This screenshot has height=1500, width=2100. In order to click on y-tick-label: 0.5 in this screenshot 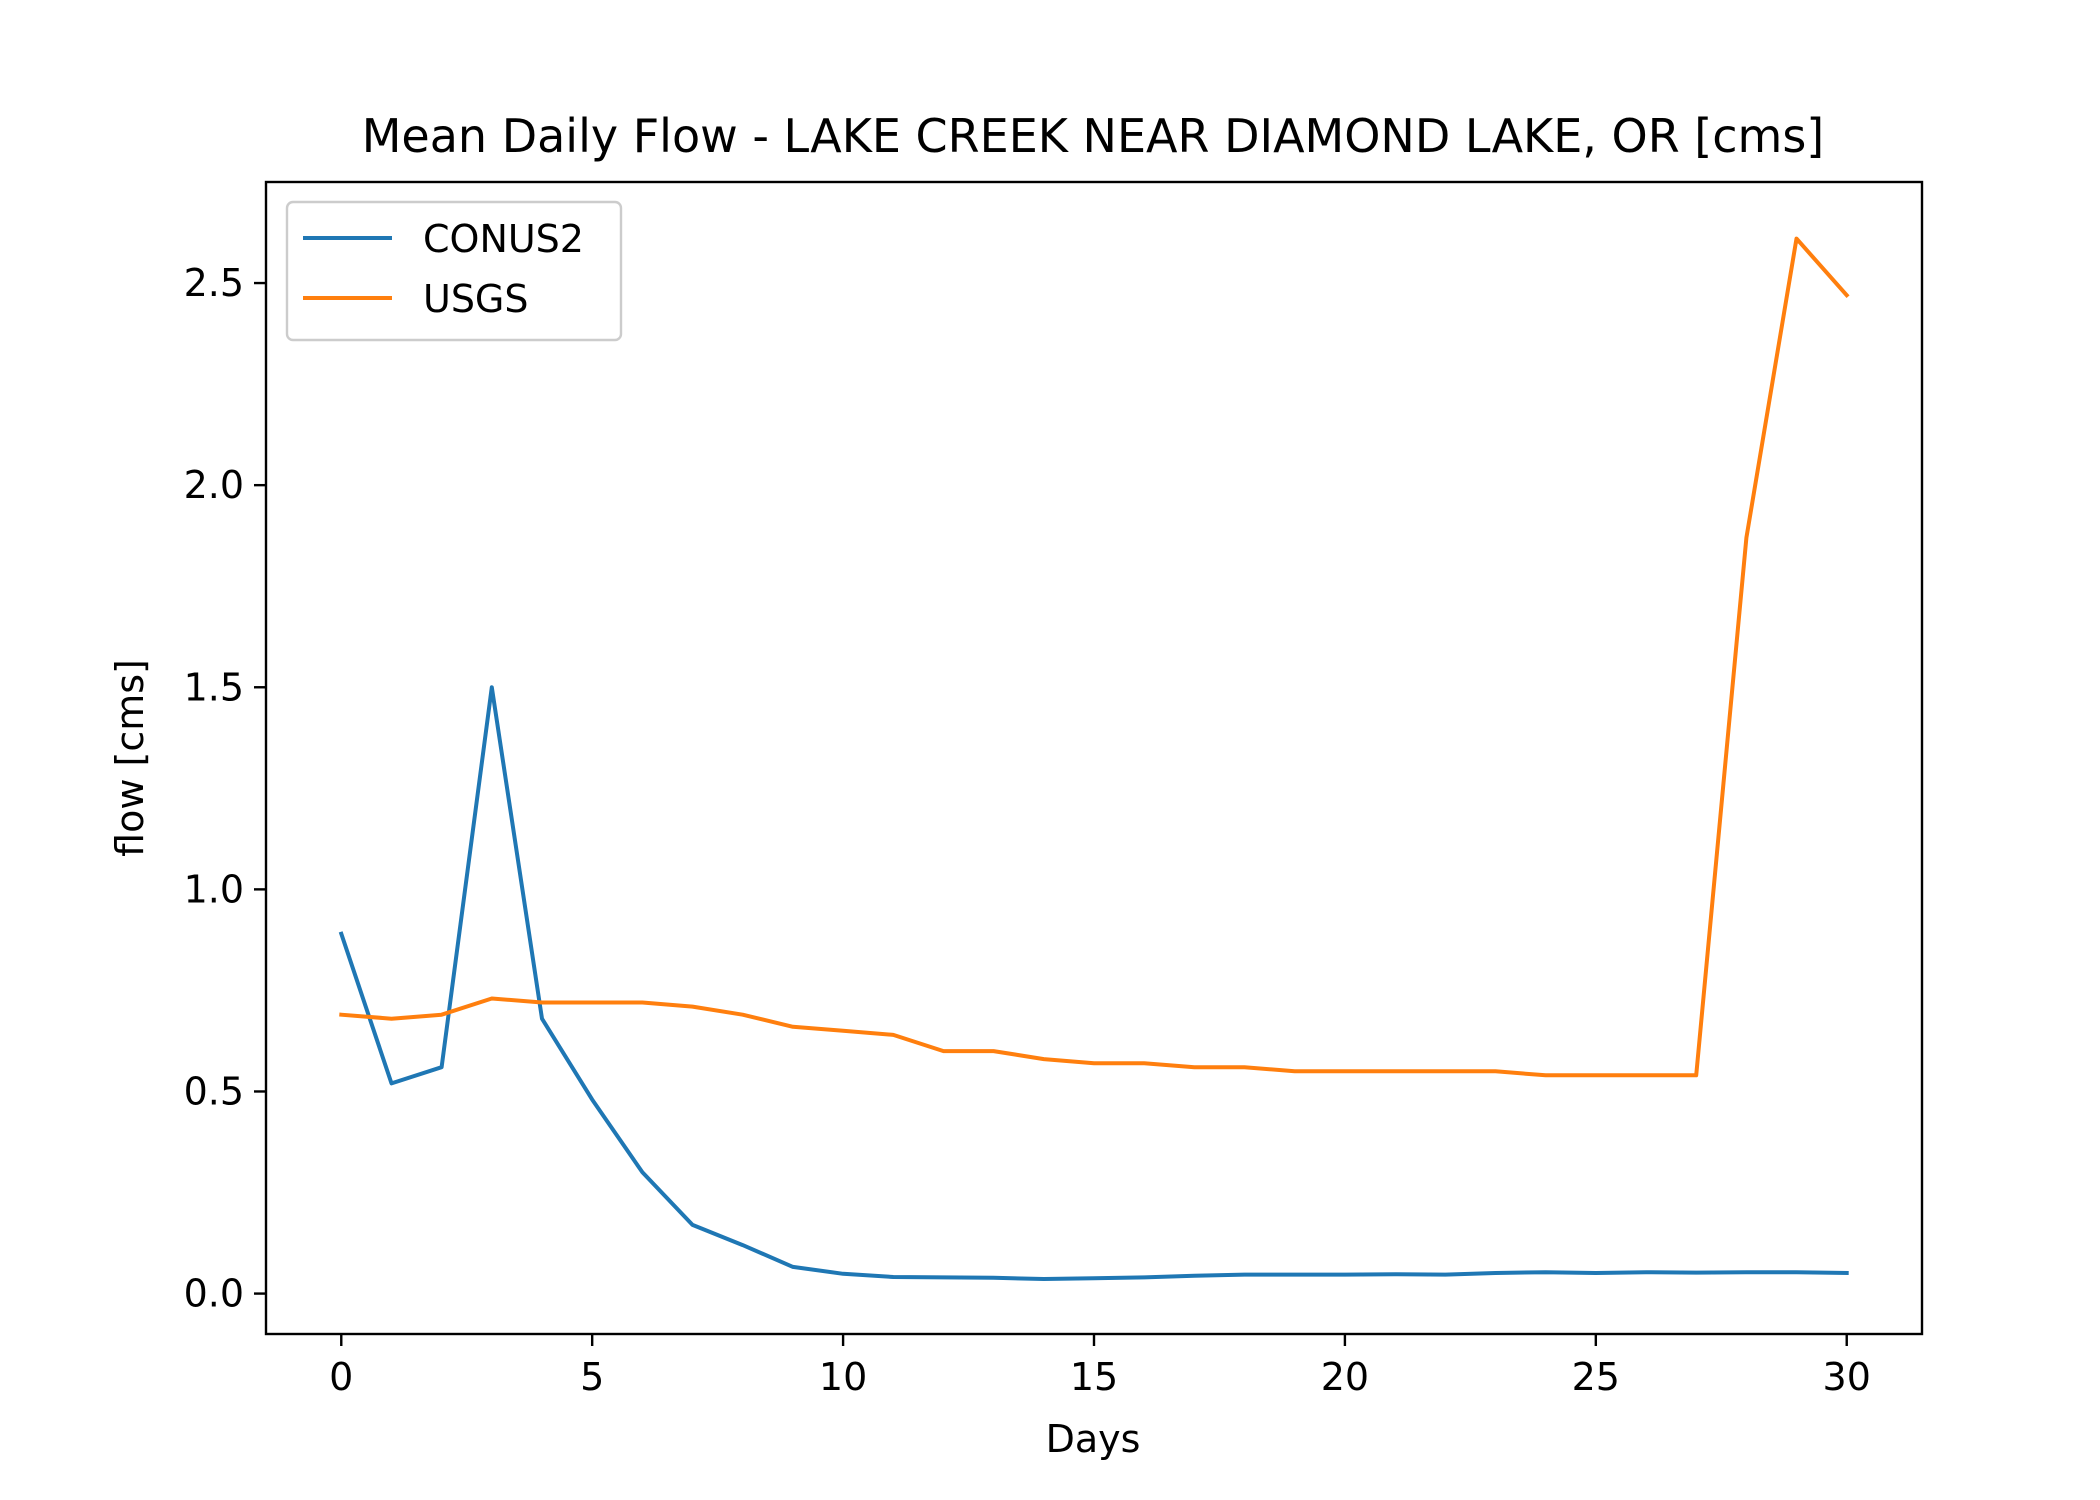, I will do `click(214, 1091)`.